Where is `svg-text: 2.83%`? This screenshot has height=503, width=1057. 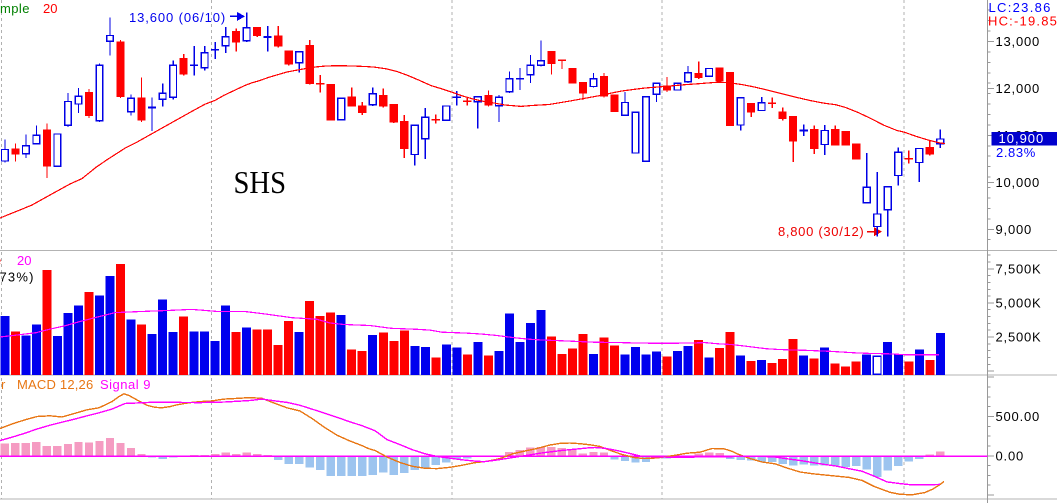 svg-text: 2.83% is located at coordinates (1016, 152).